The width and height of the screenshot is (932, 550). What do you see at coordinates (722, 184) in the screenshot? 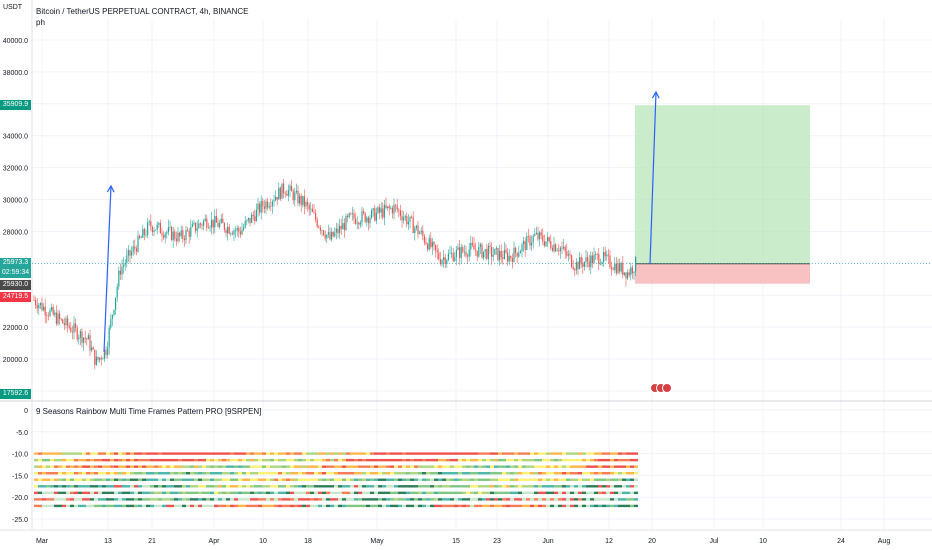
I see `profit-zone` at bounding box center [722, 184].